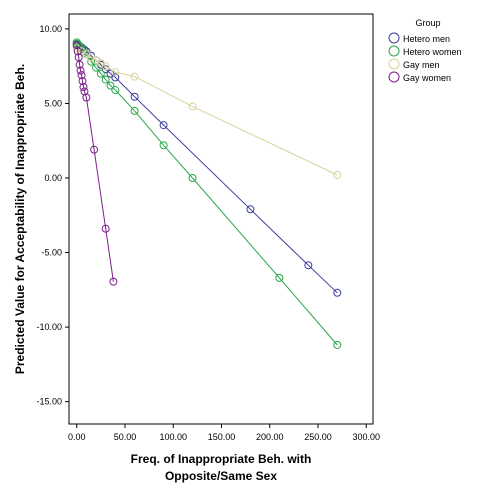 This screenshot has height=499, width=499. I want to click on x-tick-label: 100.00, so click(173, 437).